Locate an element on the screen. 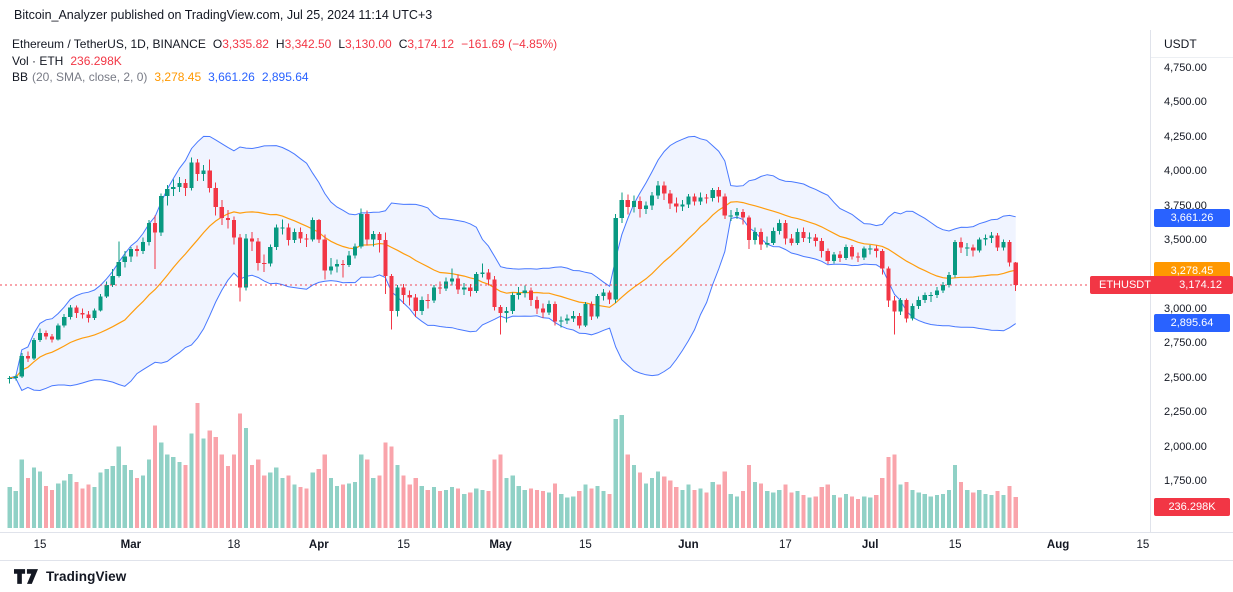 This screenshot has height=592, width=1233. time-axis-label: May is located at coordinates (500, 545).